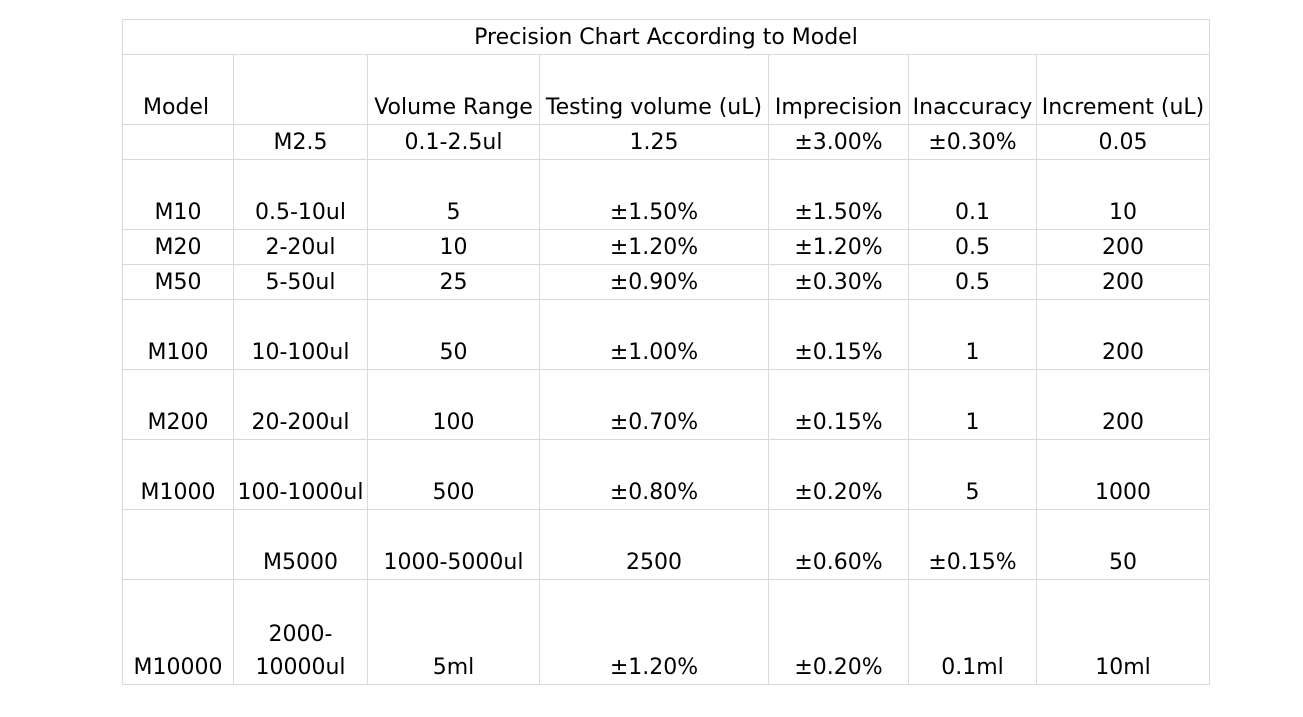 This screenshot has height=717, width=1303. Describe the element at coordinates (453, 142) in the screenshot. I see `table-cell: 0.1-2.5ul` at that location.